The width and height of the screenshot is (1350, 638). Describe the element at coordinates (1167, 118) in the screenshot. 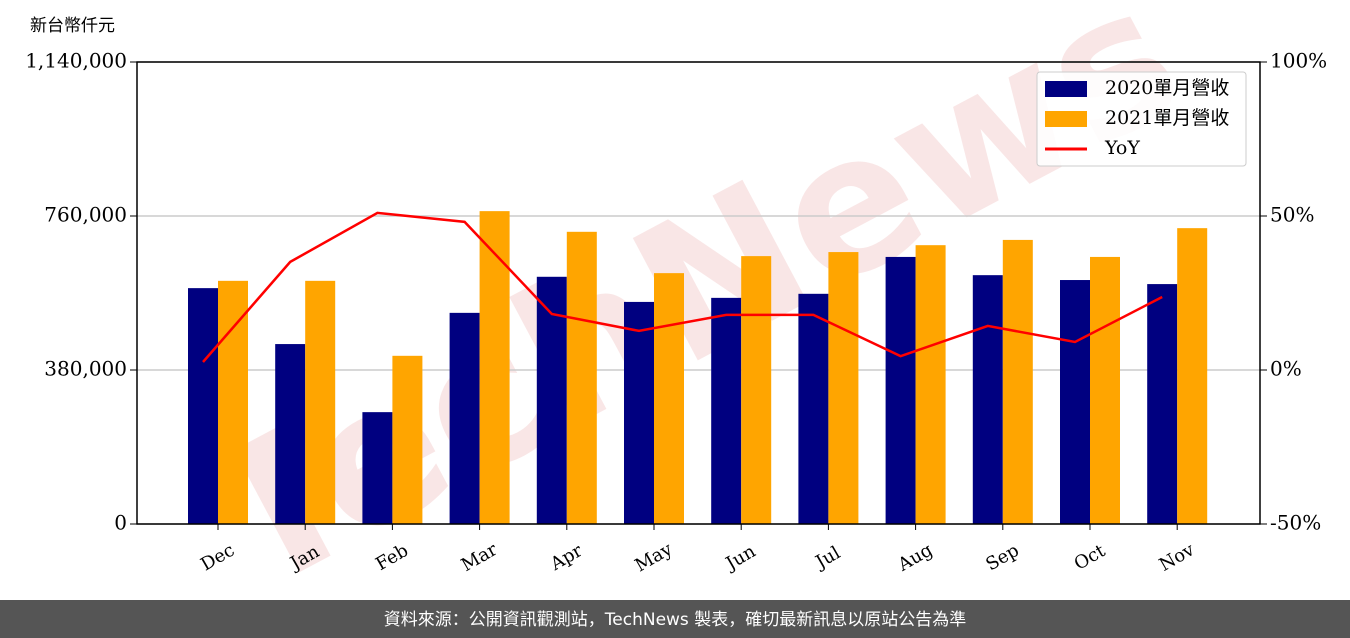

I see `legend-label: 2021單月營收` at that location.